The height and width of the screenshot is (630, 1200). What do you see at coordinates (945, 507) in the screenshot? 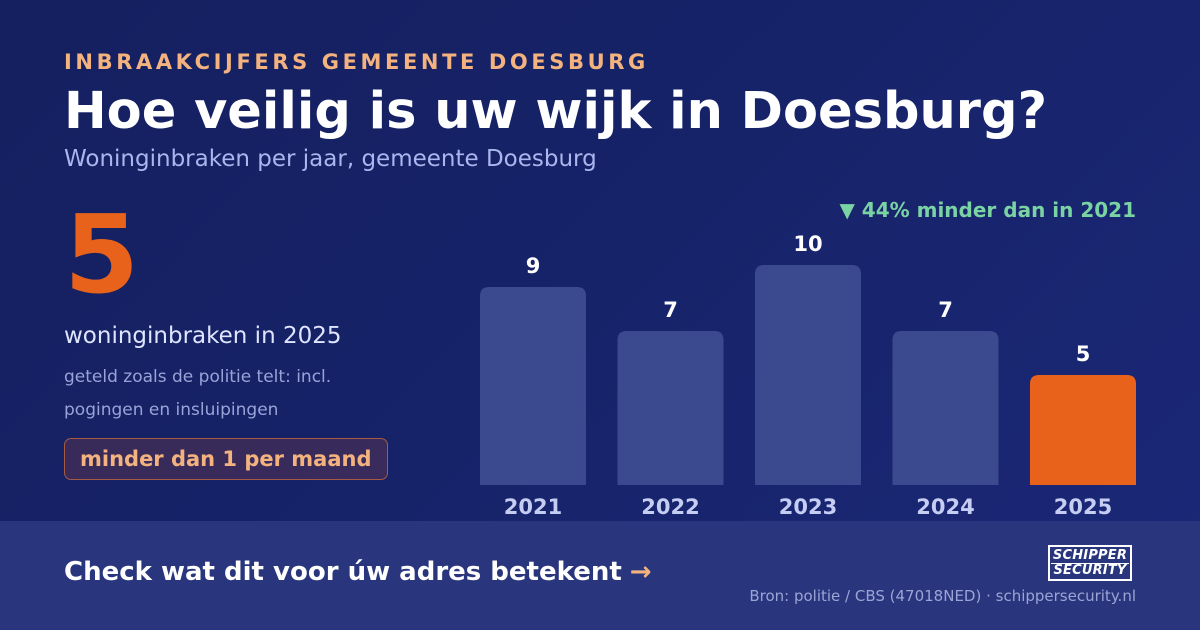
I see `year-label-2024: 2024` at bounding box center [945, 507].